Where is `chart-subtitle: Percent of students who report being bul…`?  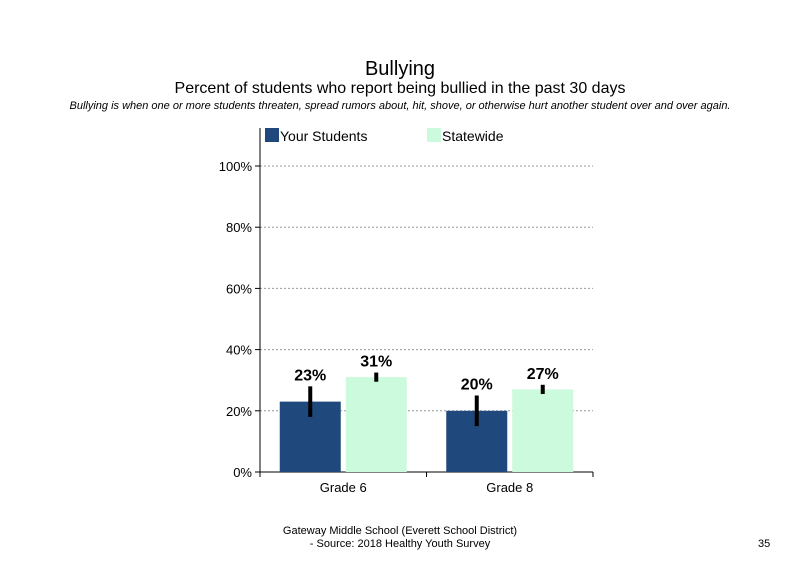 chart-subtitle: Percent of students who report being bul… is located at coordinates (400, 88).